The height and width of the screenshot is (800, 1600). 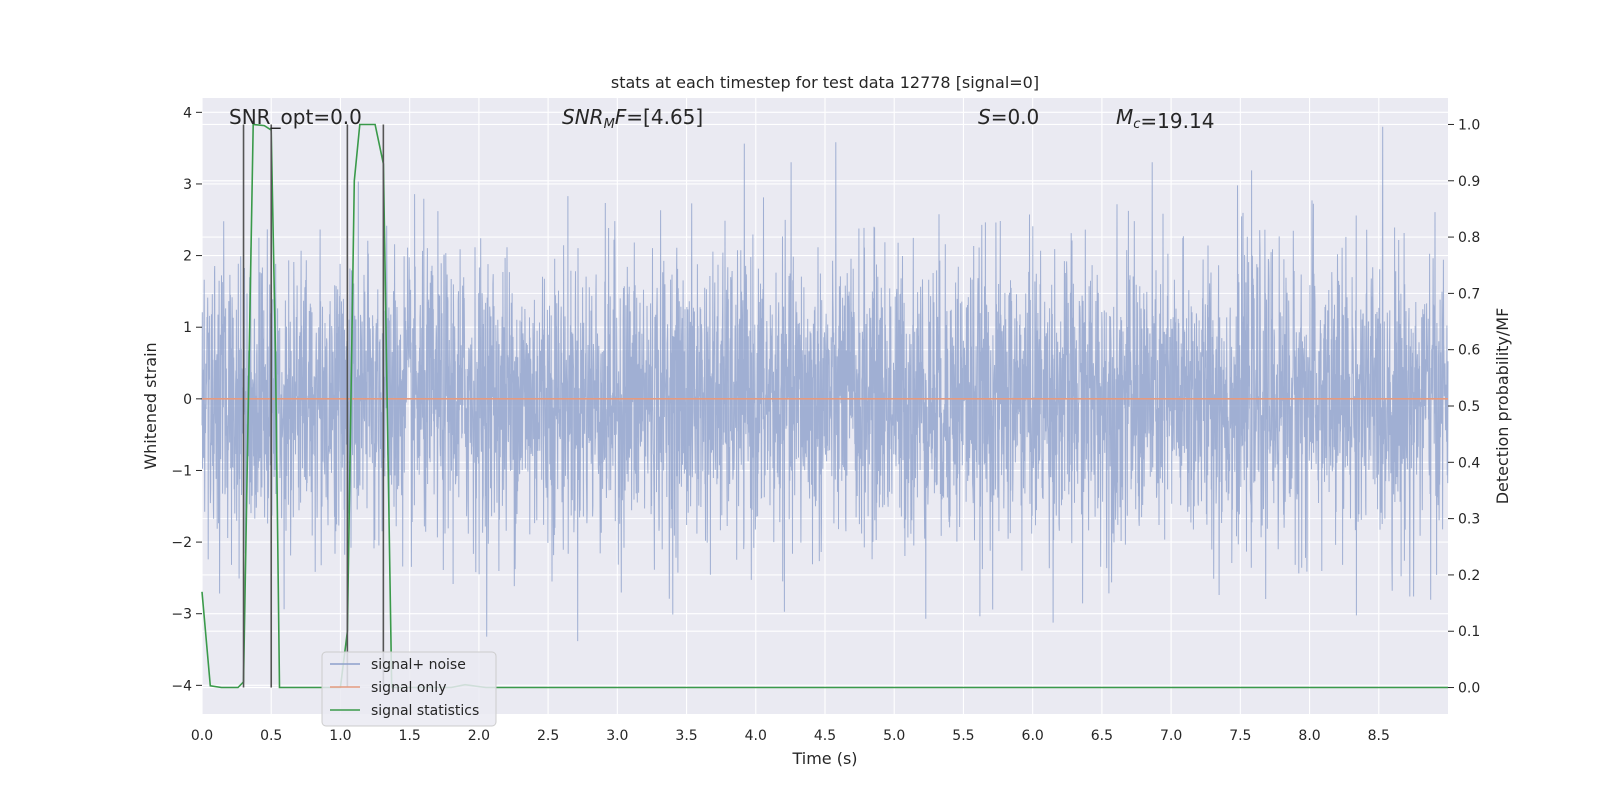 What do you see at coordinates (894, 736) in the screenshot?
I see `x-tick-label: 5.0` at bounding box center [894, 736].